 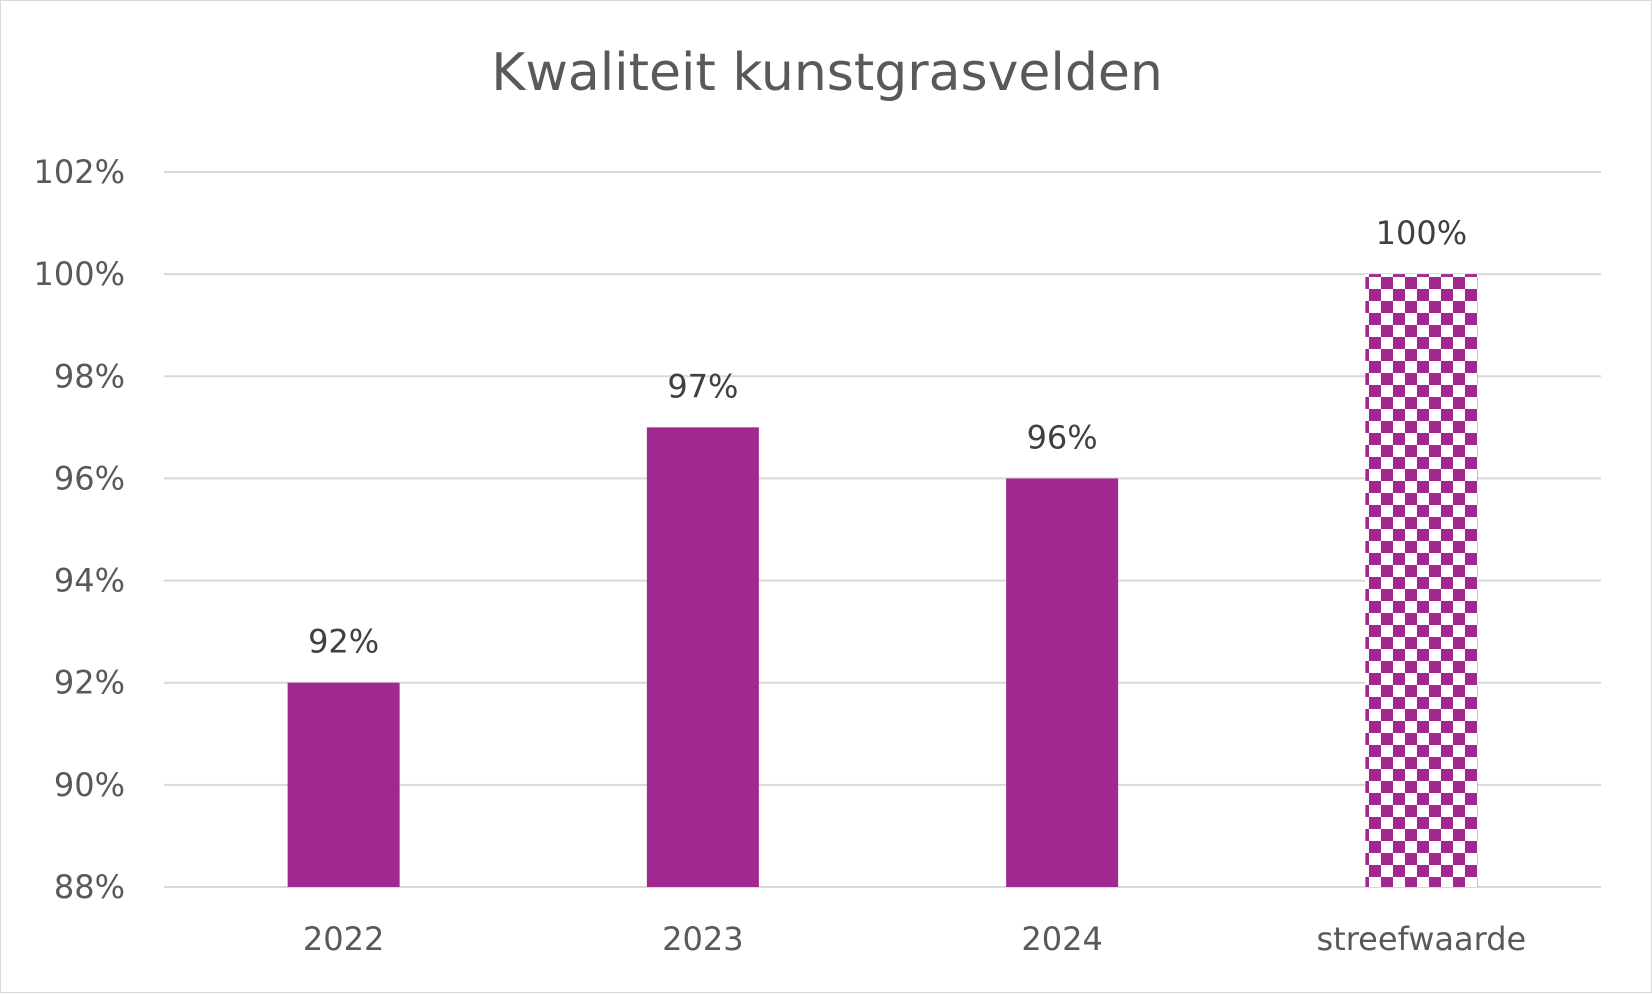 I want to click on x-axis-tick-labels: 2022 2023 2024 streefwaarde, so click(x=914, y=939).